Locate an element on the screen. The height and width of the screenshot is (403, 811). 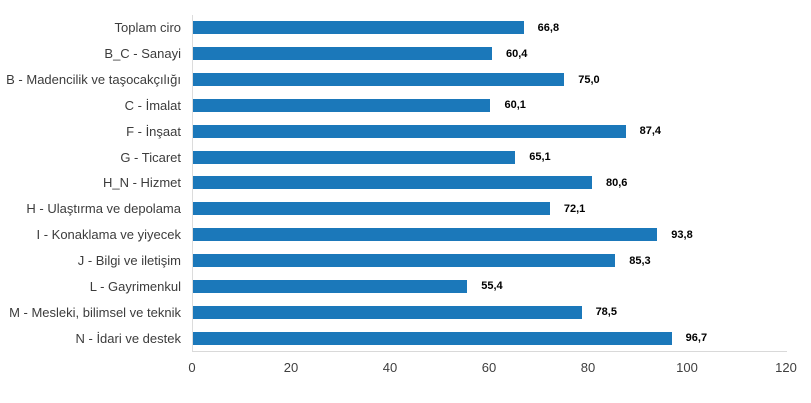
category-label: H - Ulaştırma ve depolama is located at coordinates (103, 209).